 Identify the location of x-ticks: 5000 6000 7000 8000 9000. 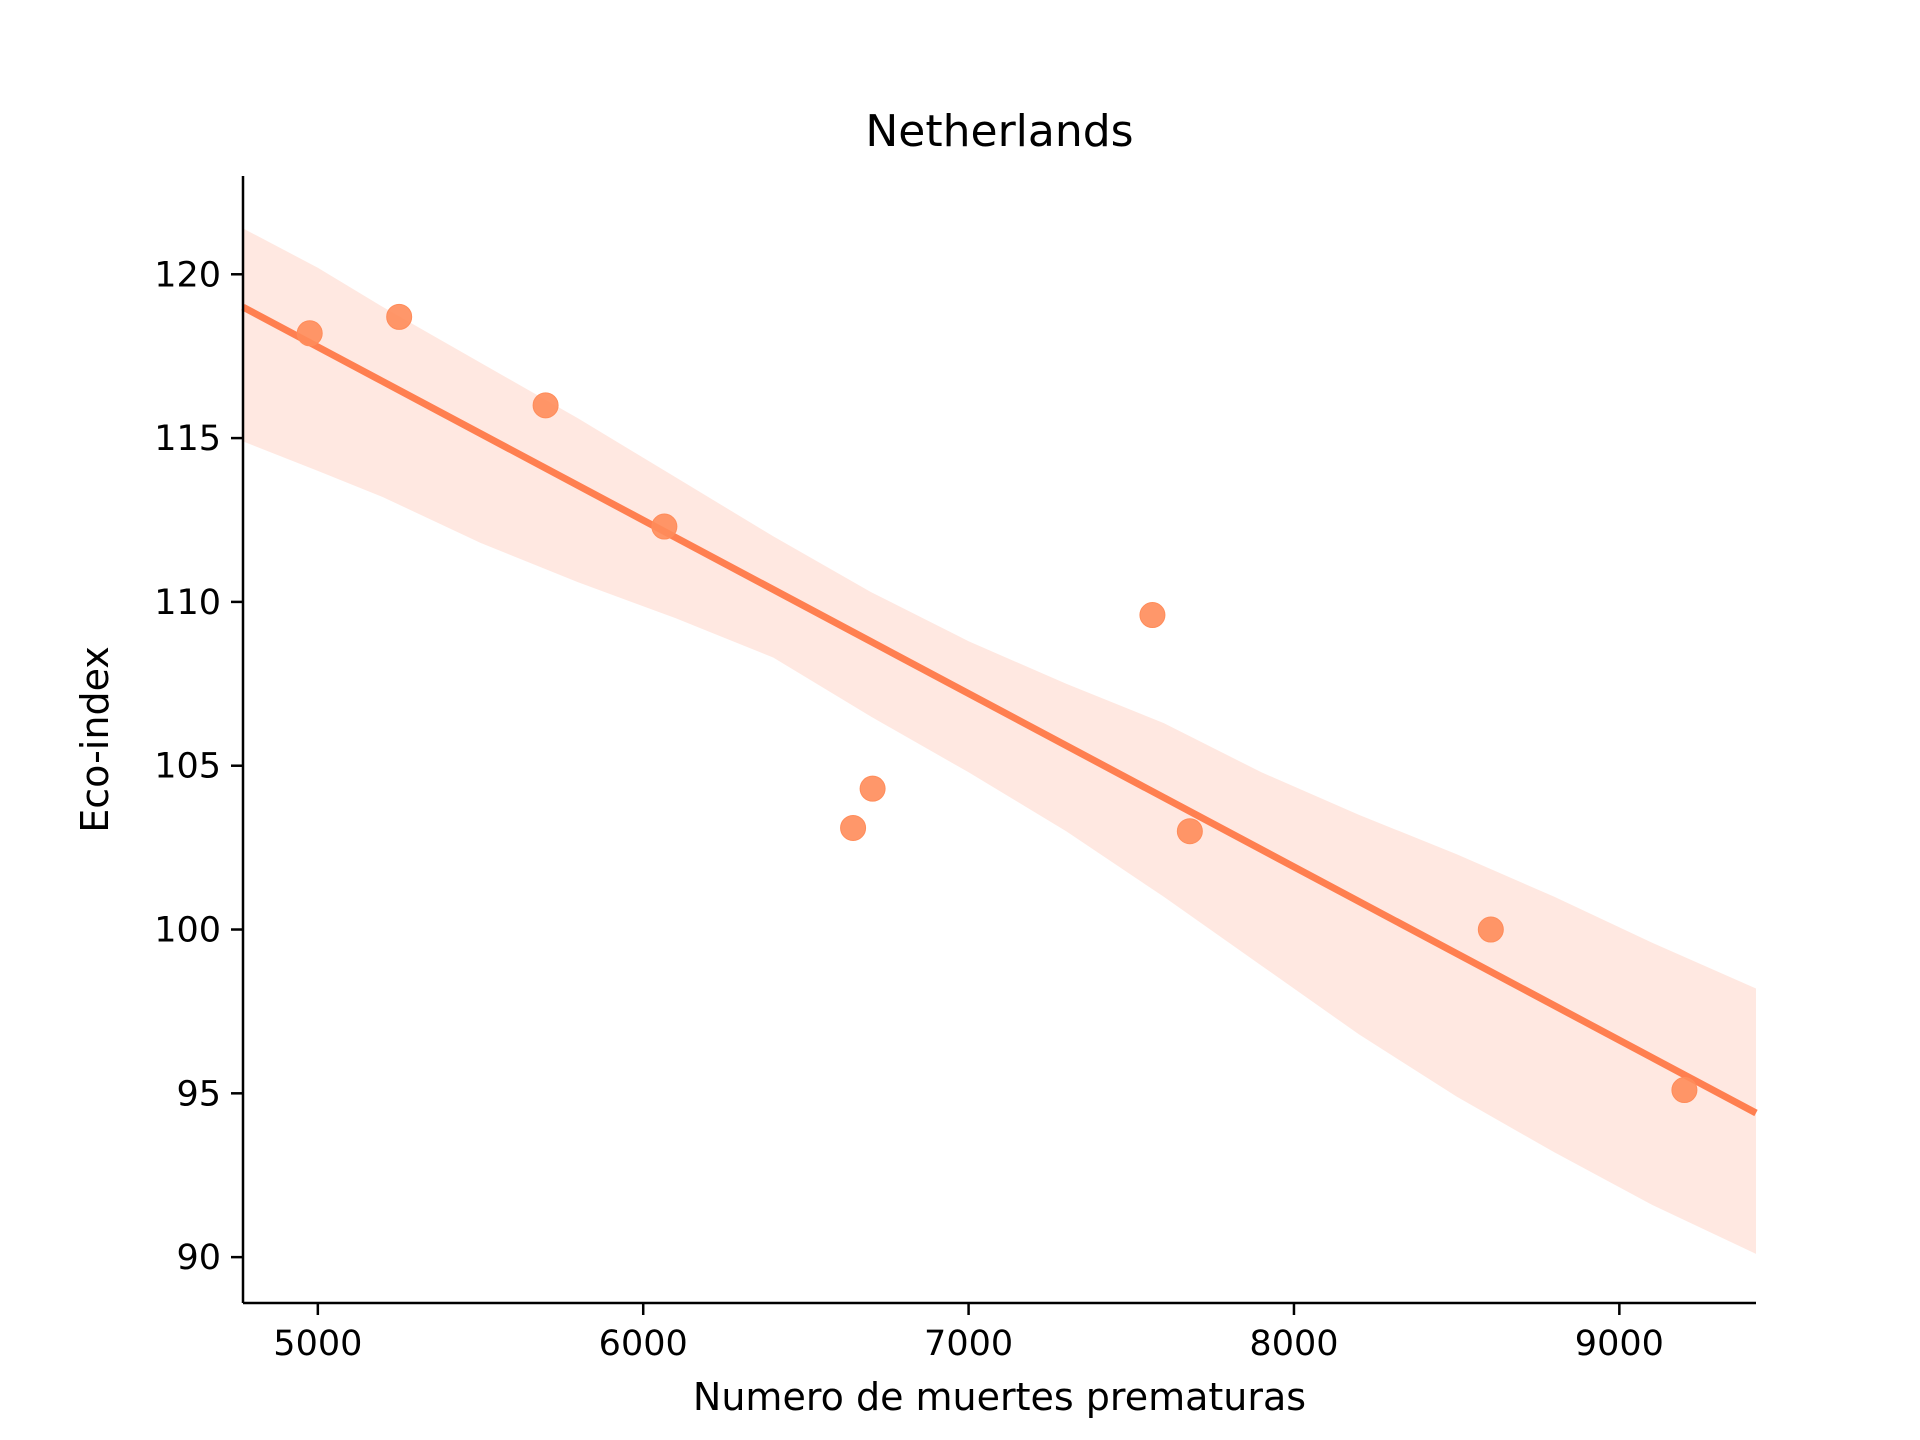
(968, 1333).